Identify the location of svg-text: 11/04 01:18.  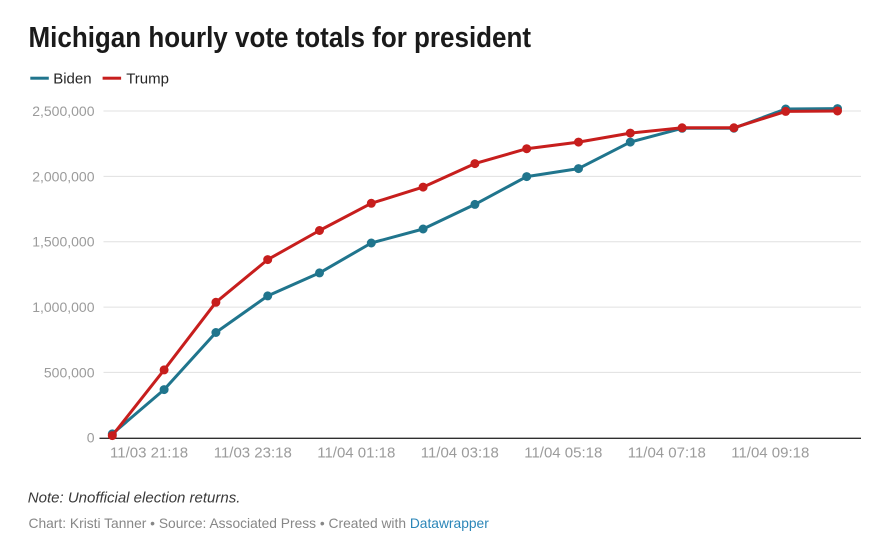
(356, 453).